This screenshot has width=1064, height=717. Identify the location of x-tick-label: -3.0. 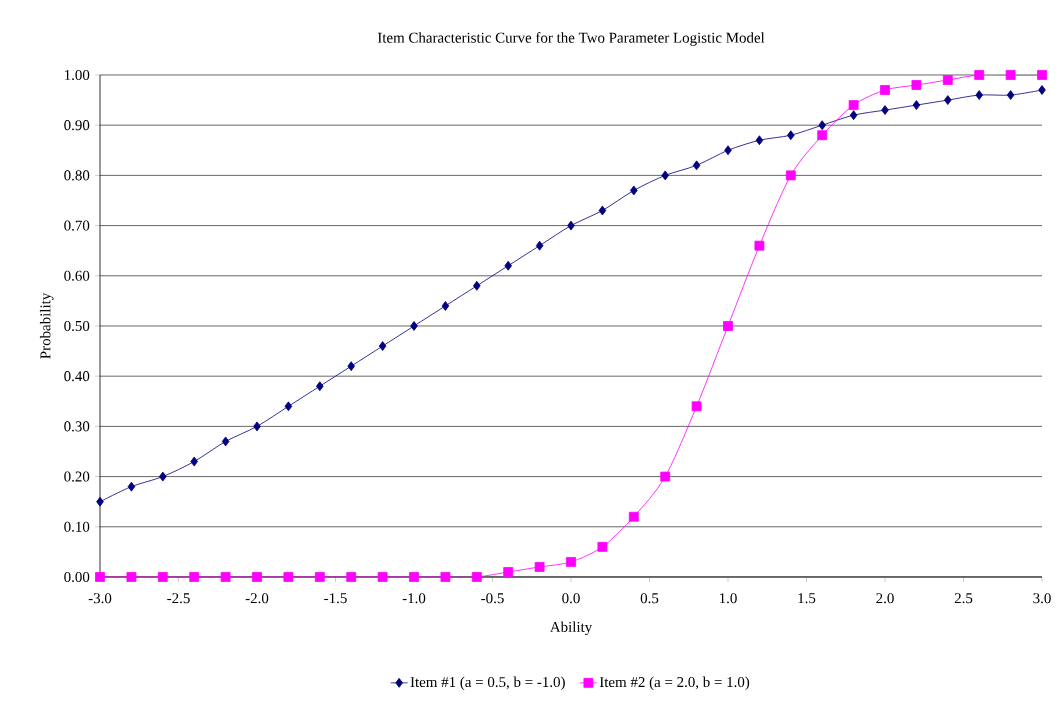
(100, 598).